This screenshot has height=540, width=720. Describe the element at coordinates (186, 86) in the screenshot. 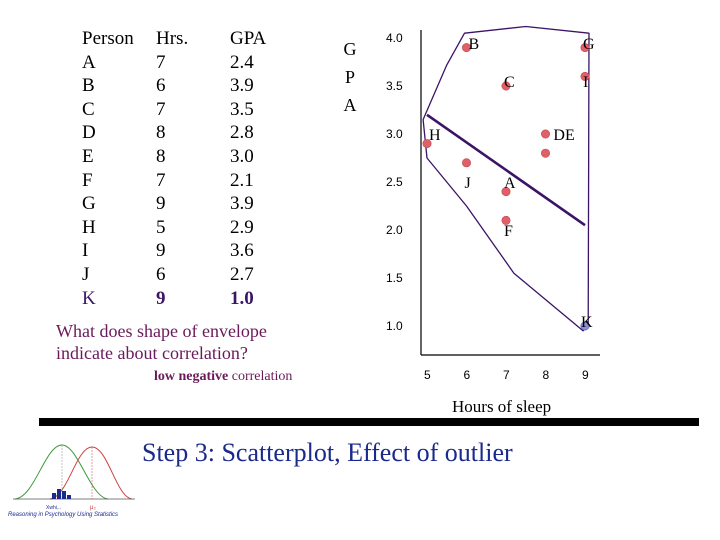

I see `table-row: B 6 3.9` at that location.